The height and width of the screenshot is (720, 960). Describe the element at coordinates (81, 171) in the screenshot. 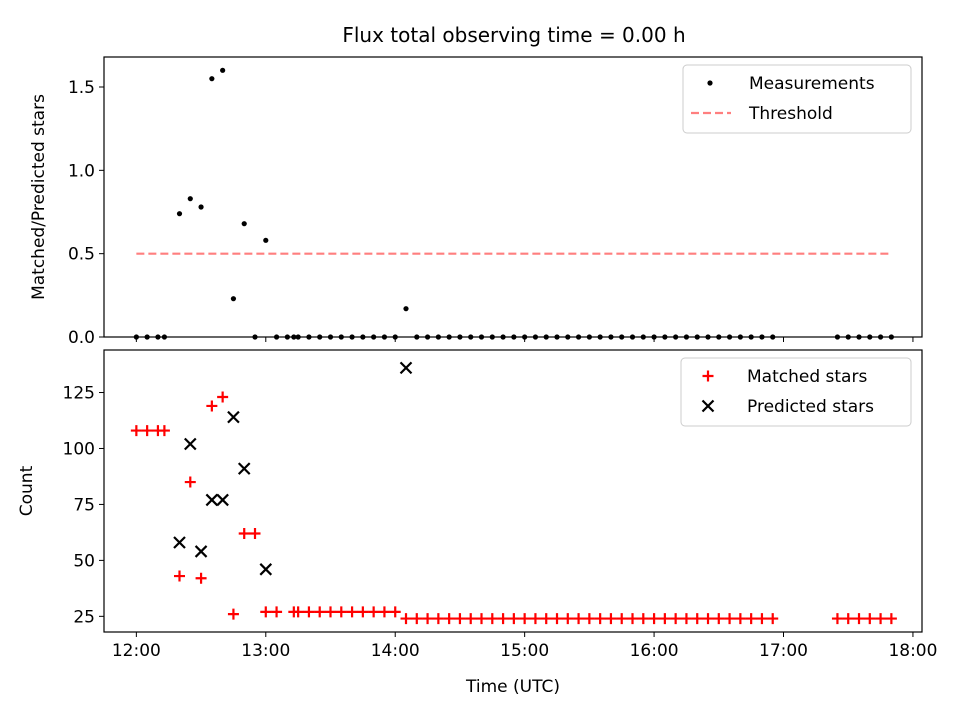

I see `y-tick-label: 1.0` at that location.